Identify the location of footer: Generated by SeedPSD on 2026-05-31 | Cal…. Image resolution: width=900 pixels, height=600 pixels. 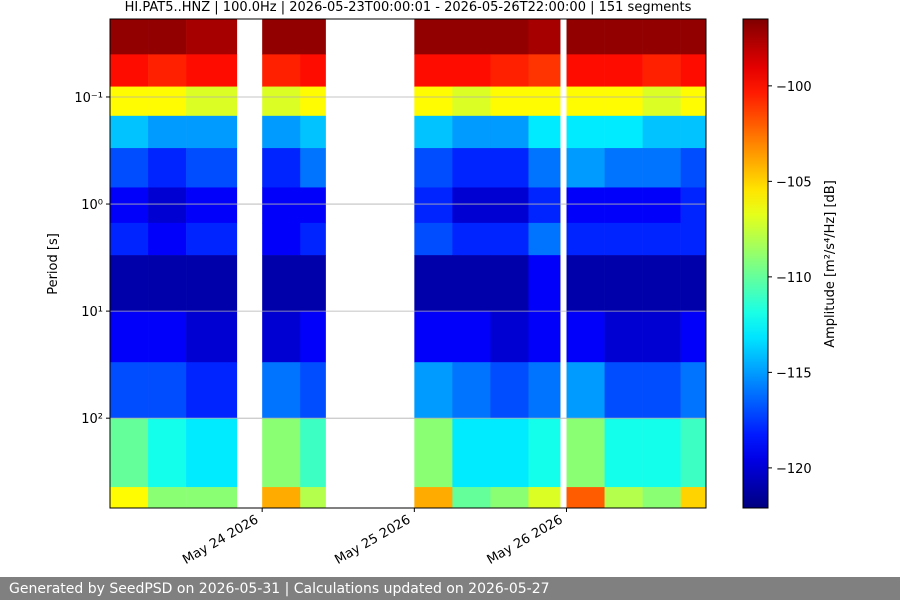
(450, 588).